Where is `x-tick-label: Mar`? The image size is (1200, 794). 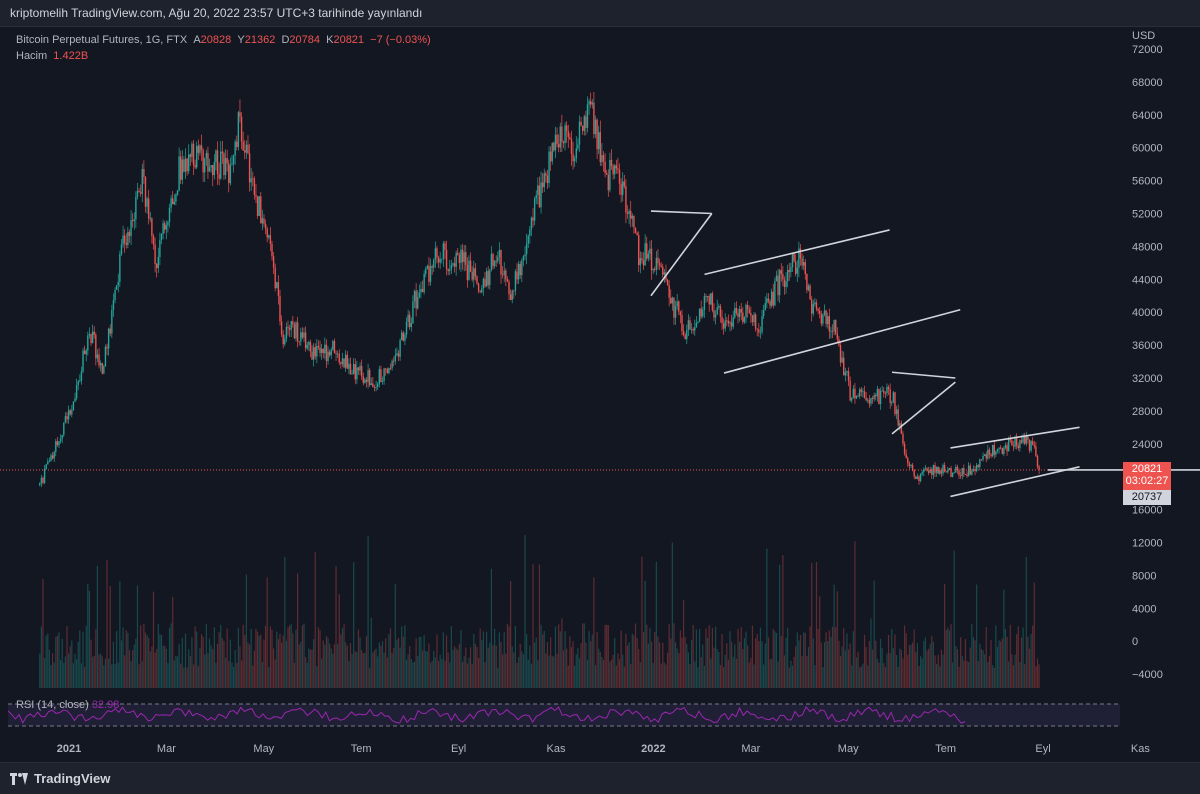 x-tick-label: Mar is located at coordinates (750, 749).